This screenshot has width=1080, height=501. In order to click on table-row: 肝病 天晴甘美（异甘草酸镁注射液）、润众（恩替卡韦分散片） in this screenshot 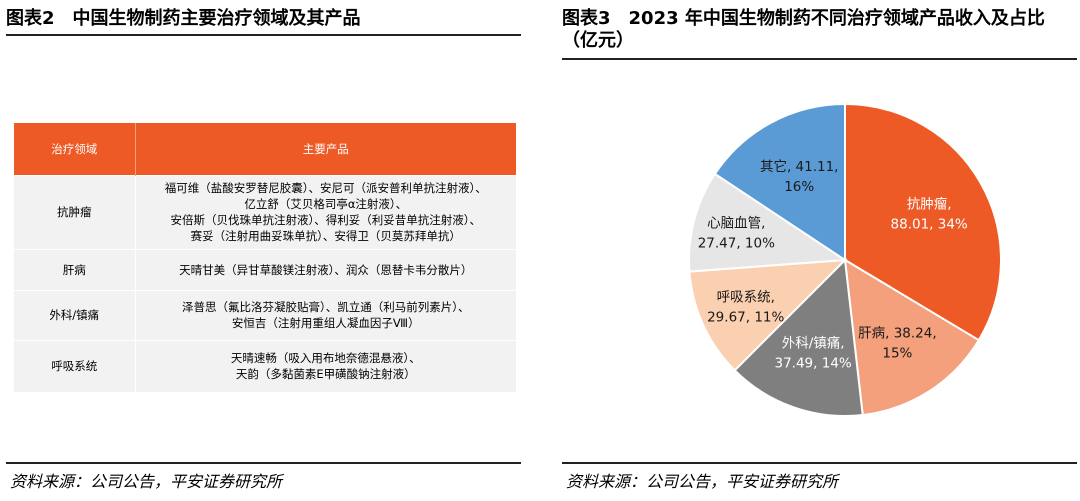, I will do `click(265, 269)`.